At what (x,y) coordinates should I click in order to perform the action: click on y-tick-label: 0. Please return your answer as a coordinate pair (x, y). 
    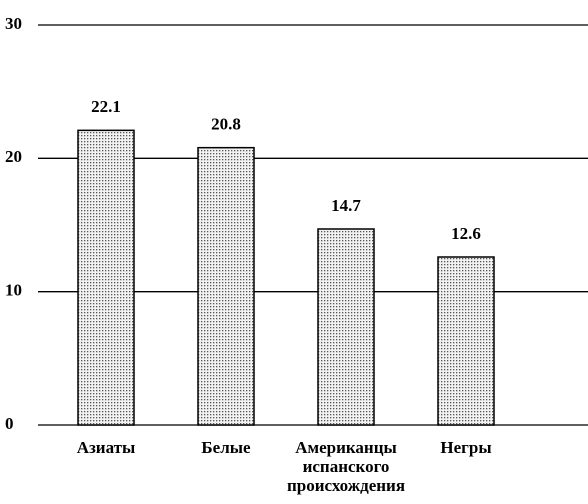
    Looking at the image, I should click on (9, 423).